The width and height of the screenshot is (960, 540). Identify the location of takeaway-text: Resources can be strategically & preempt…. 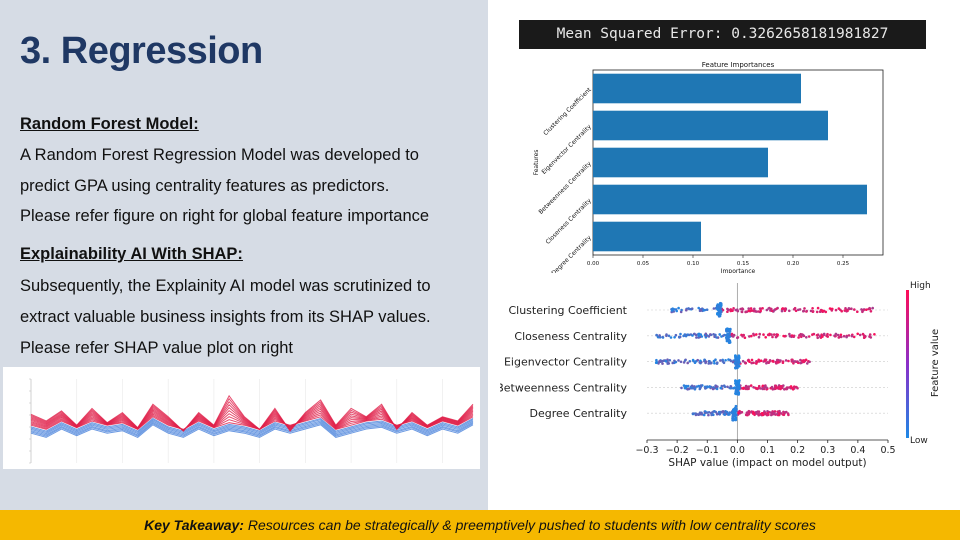
(529, 525).